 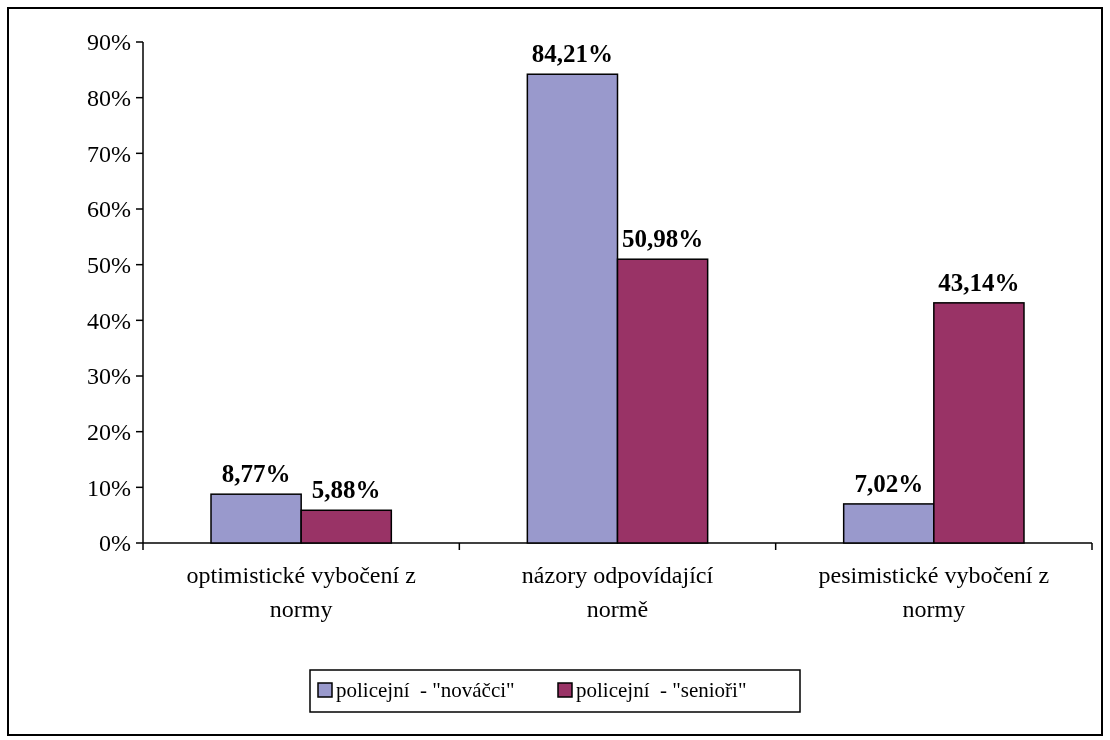 What do you see at coordinates (109, 432) in the screenshot?
I see `y-tick-label: 20%` at bounding box center [109, 432].